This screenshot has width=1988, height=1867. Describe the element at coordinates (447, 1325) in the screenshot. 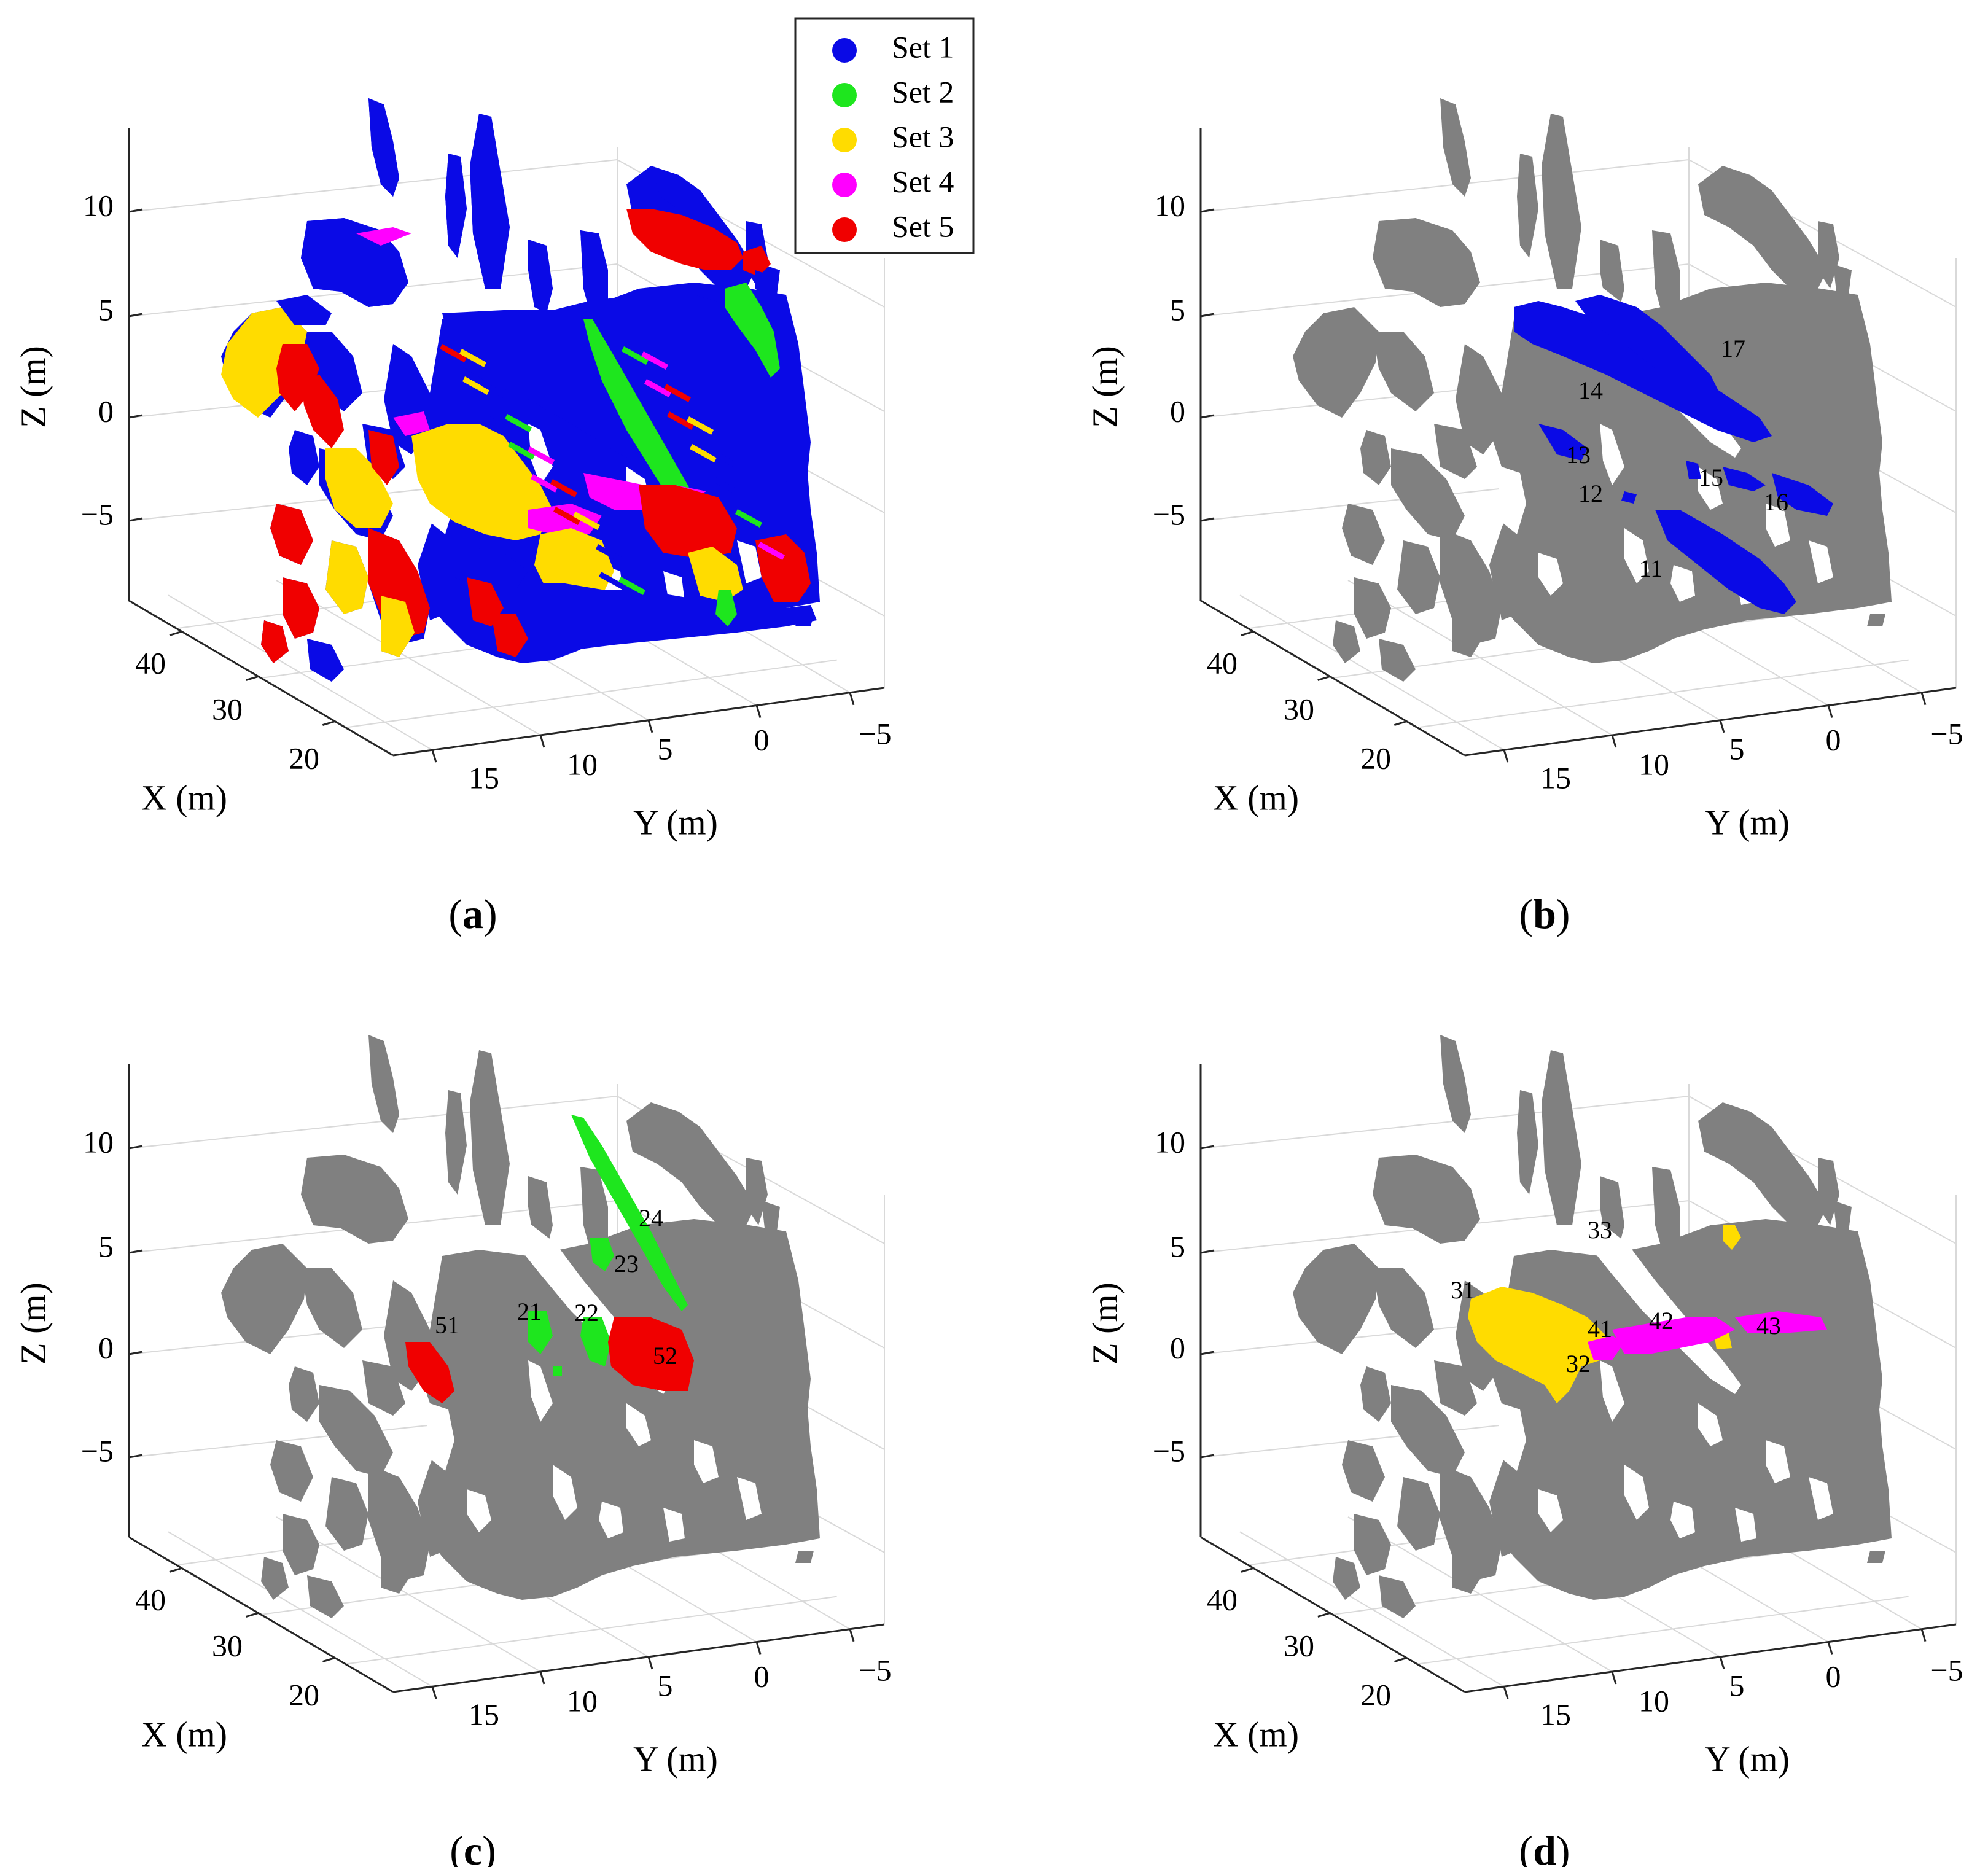

I see `joint-label-51: 51` at that location.